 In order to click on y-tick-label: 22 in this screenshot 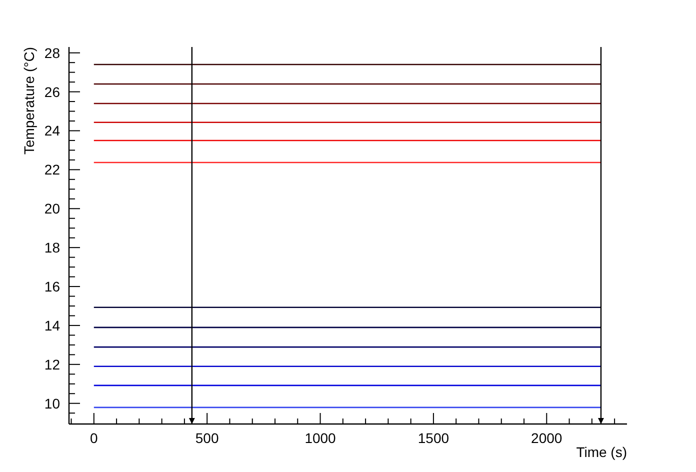, I will do `click(52, 170)`.